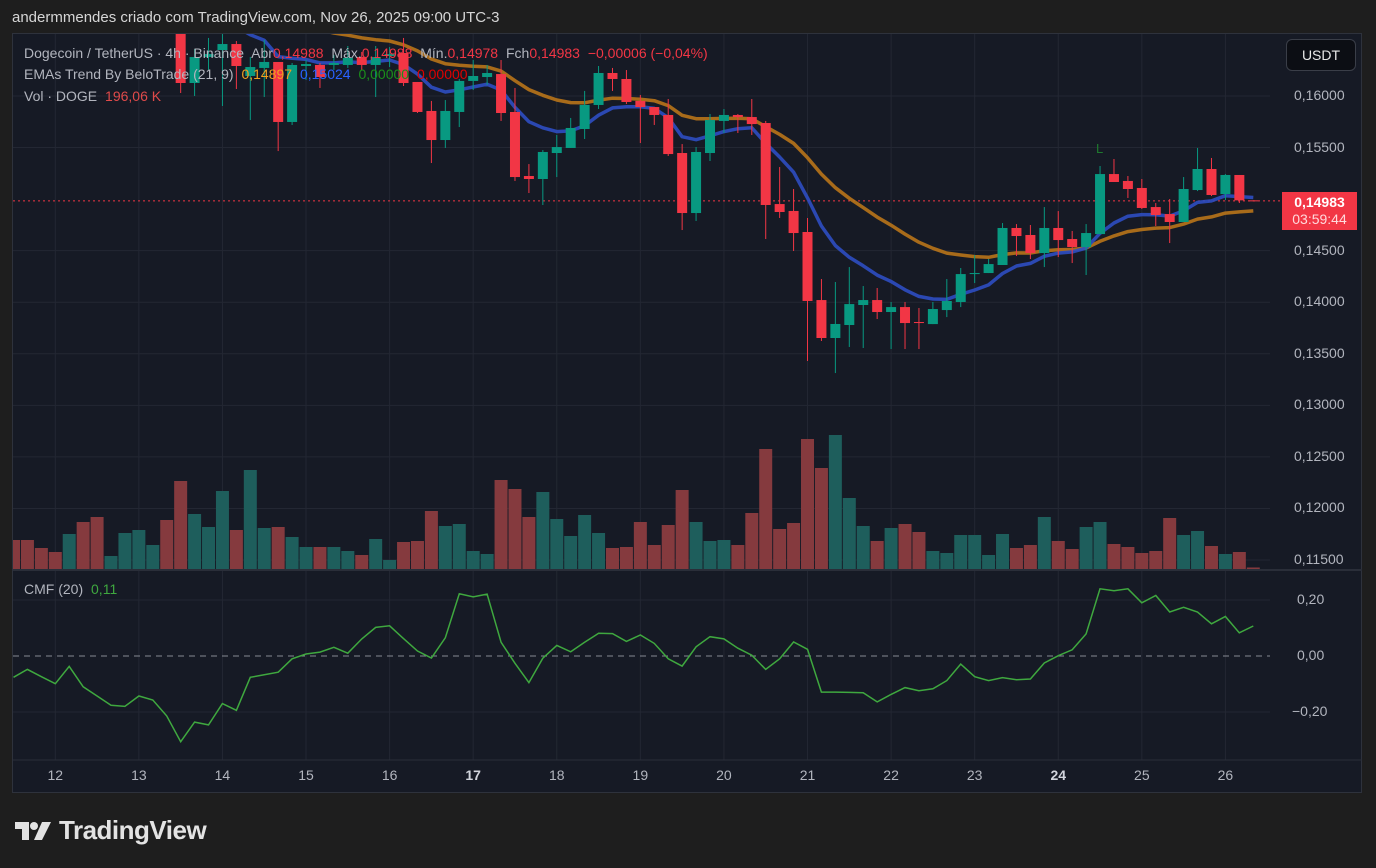 The height and width of the screenshot is (868, 1376). What do you see at coordinates (389, 775) in the screenshot?
I see `time-tick-label: 16` at bounding box center [389, 775].